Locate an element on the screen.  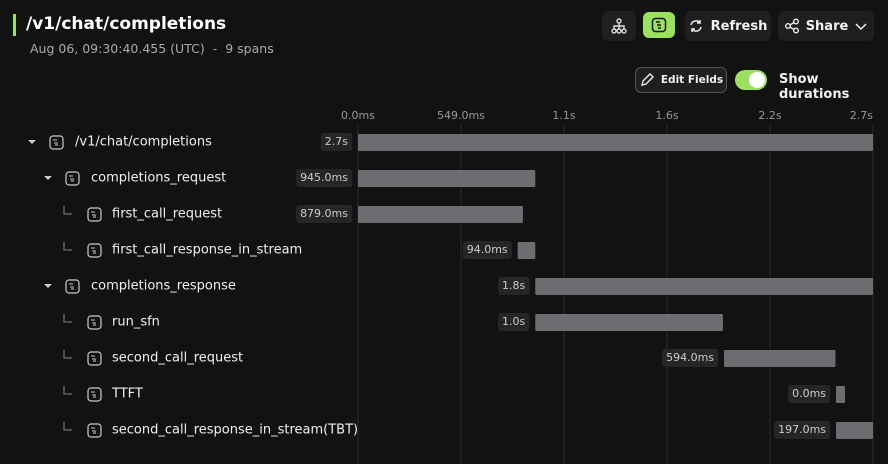
duration-badge: 1.0s is located at coordinates (514, 322).